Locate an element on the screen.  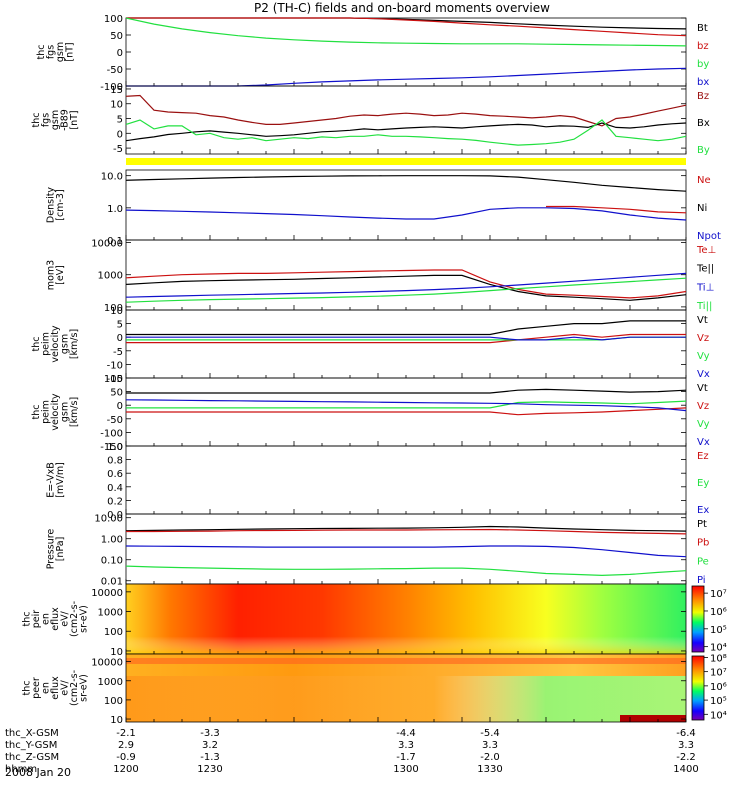
x-axis-value: -0.9 is located at coordinates (126, 757).